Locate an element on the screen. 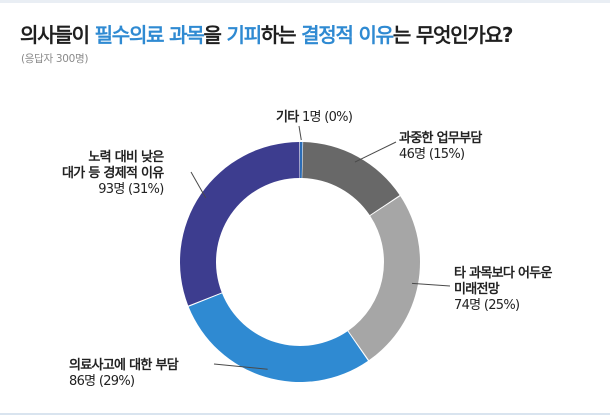 This screenshot has width=610, height=415. title-part: 을 is located at coordinates (215, 35).